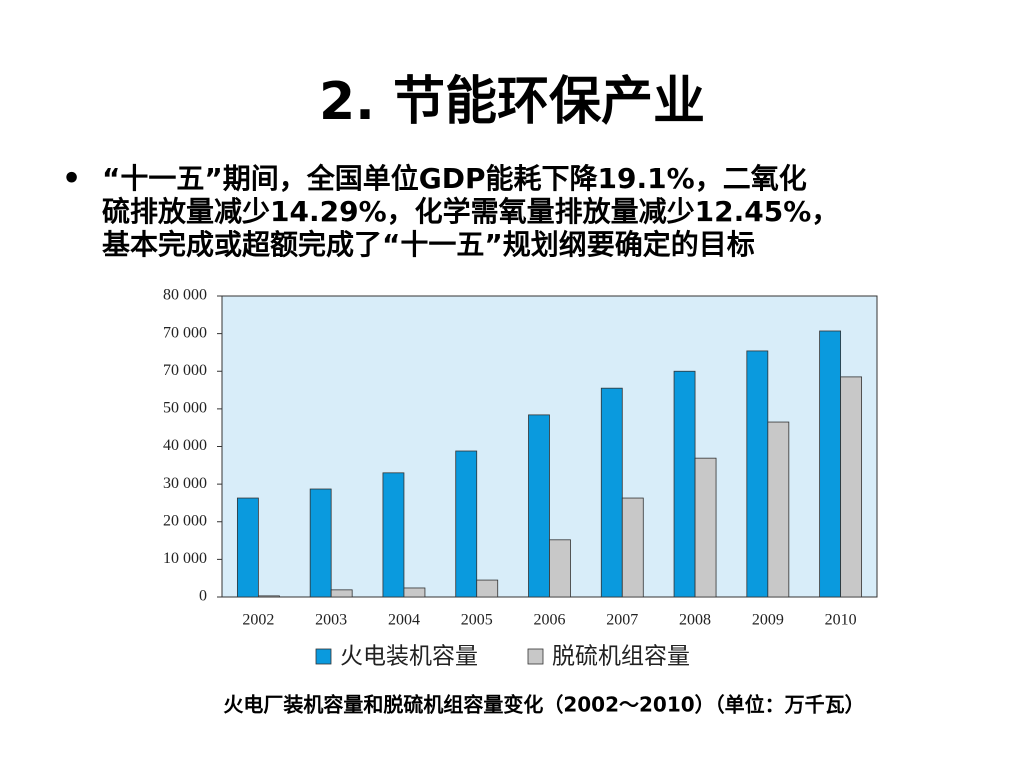 The height and width of the screenshot is (768, 1024). What do you see at coordinates (622, 620) in the screenshot?
I see `x-tick-label: 2007` at bounding box center [622, 620].